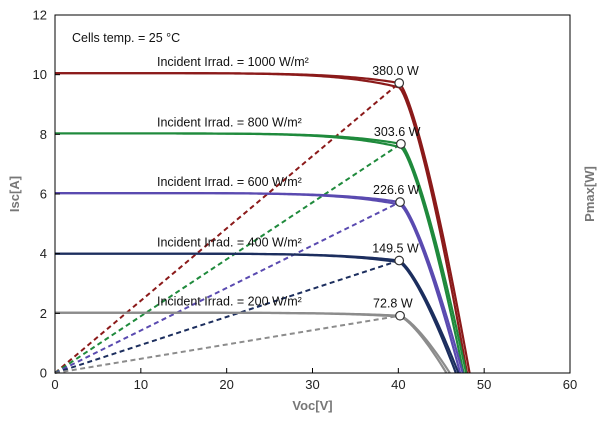 This screenshot has height=423, width=603. Describe the element at coordinates (397, 132) in the screenshot. I see `pmax-value-label: 303.6 W` at that location.